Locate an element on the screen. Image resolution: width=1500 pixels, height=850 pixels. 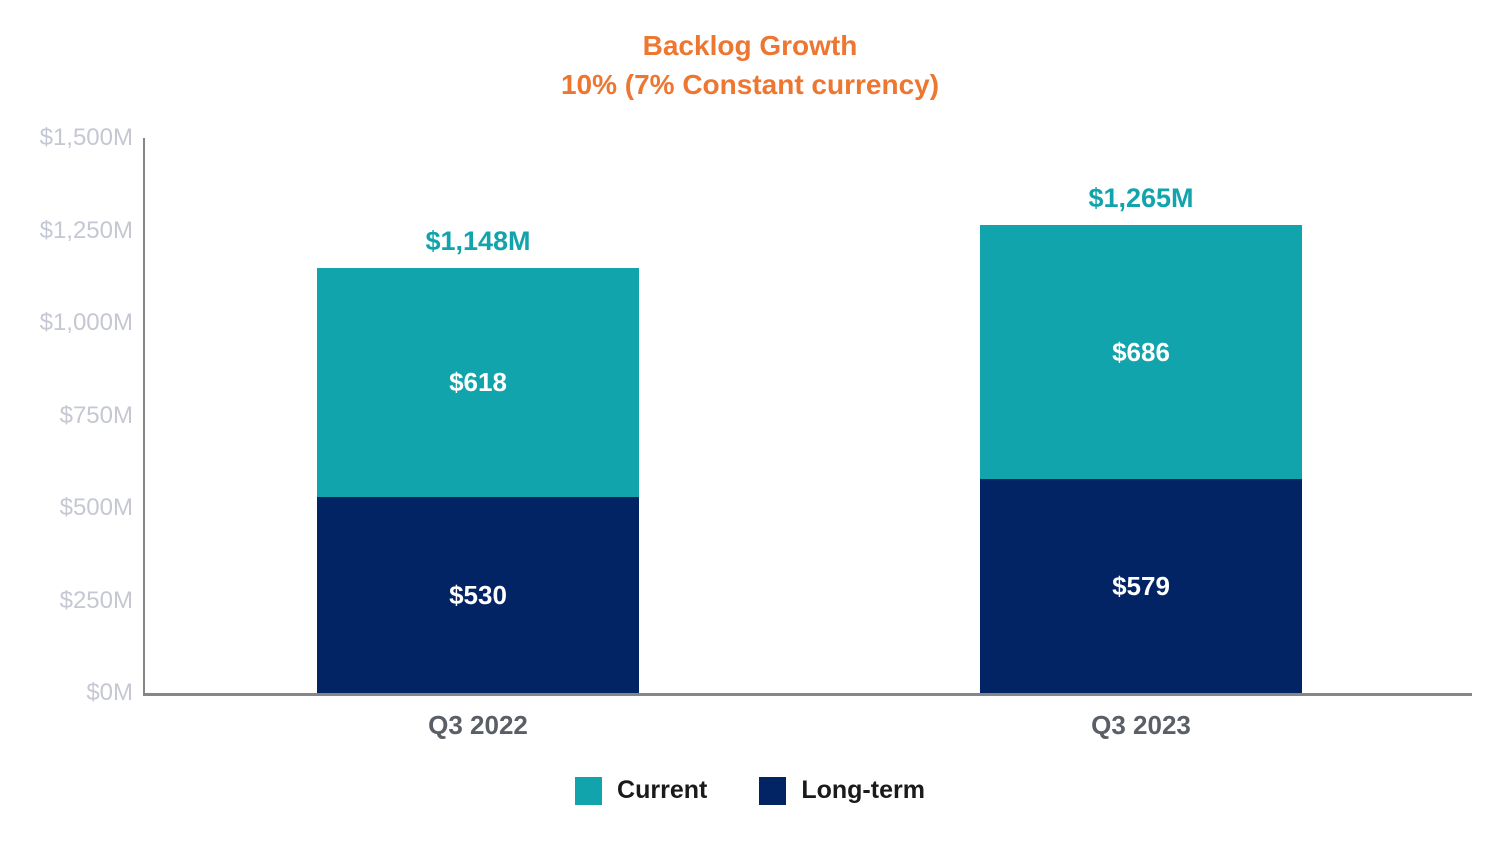
segment-long-term: $530 is located at coordinates (478, 595).